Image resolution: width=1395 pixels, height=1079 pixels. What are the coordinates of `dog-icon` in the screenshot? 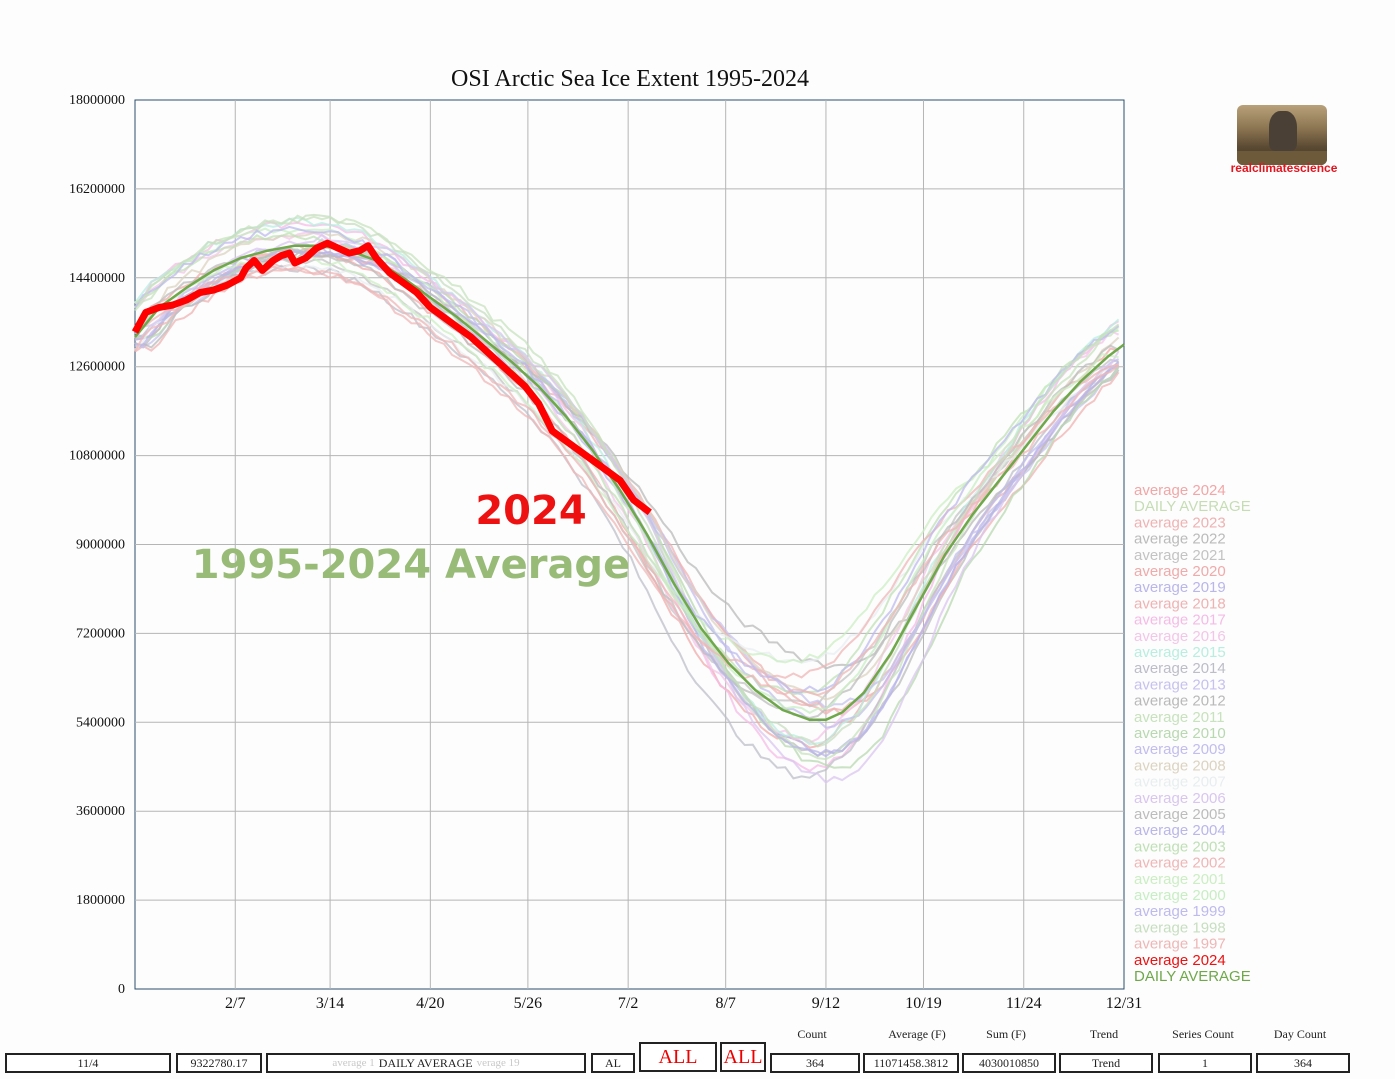 It's located at (1283, 131).